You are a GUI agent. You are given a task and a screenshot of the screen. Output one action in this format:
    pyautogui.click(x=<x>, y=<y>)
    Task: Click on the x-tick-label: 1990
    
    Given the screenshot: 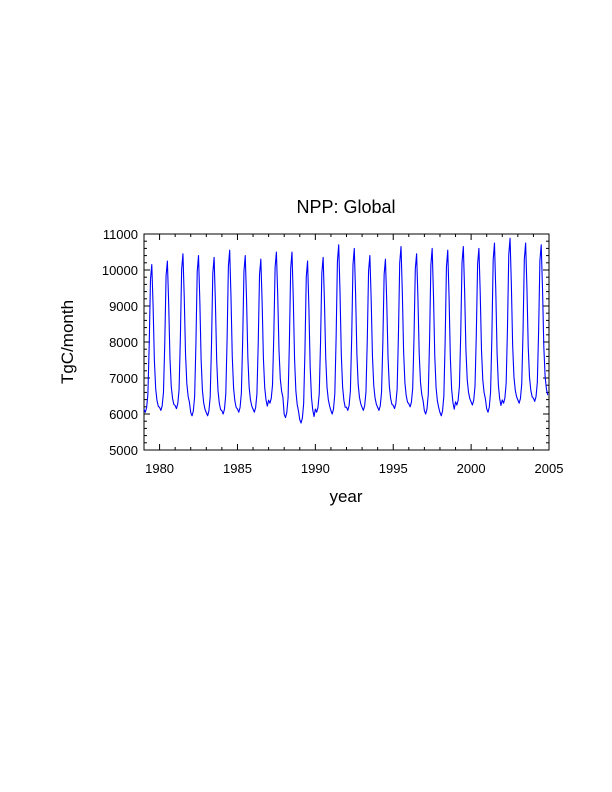 What is the action you would take?
    pyautogui.click(x=315, y=468)
    